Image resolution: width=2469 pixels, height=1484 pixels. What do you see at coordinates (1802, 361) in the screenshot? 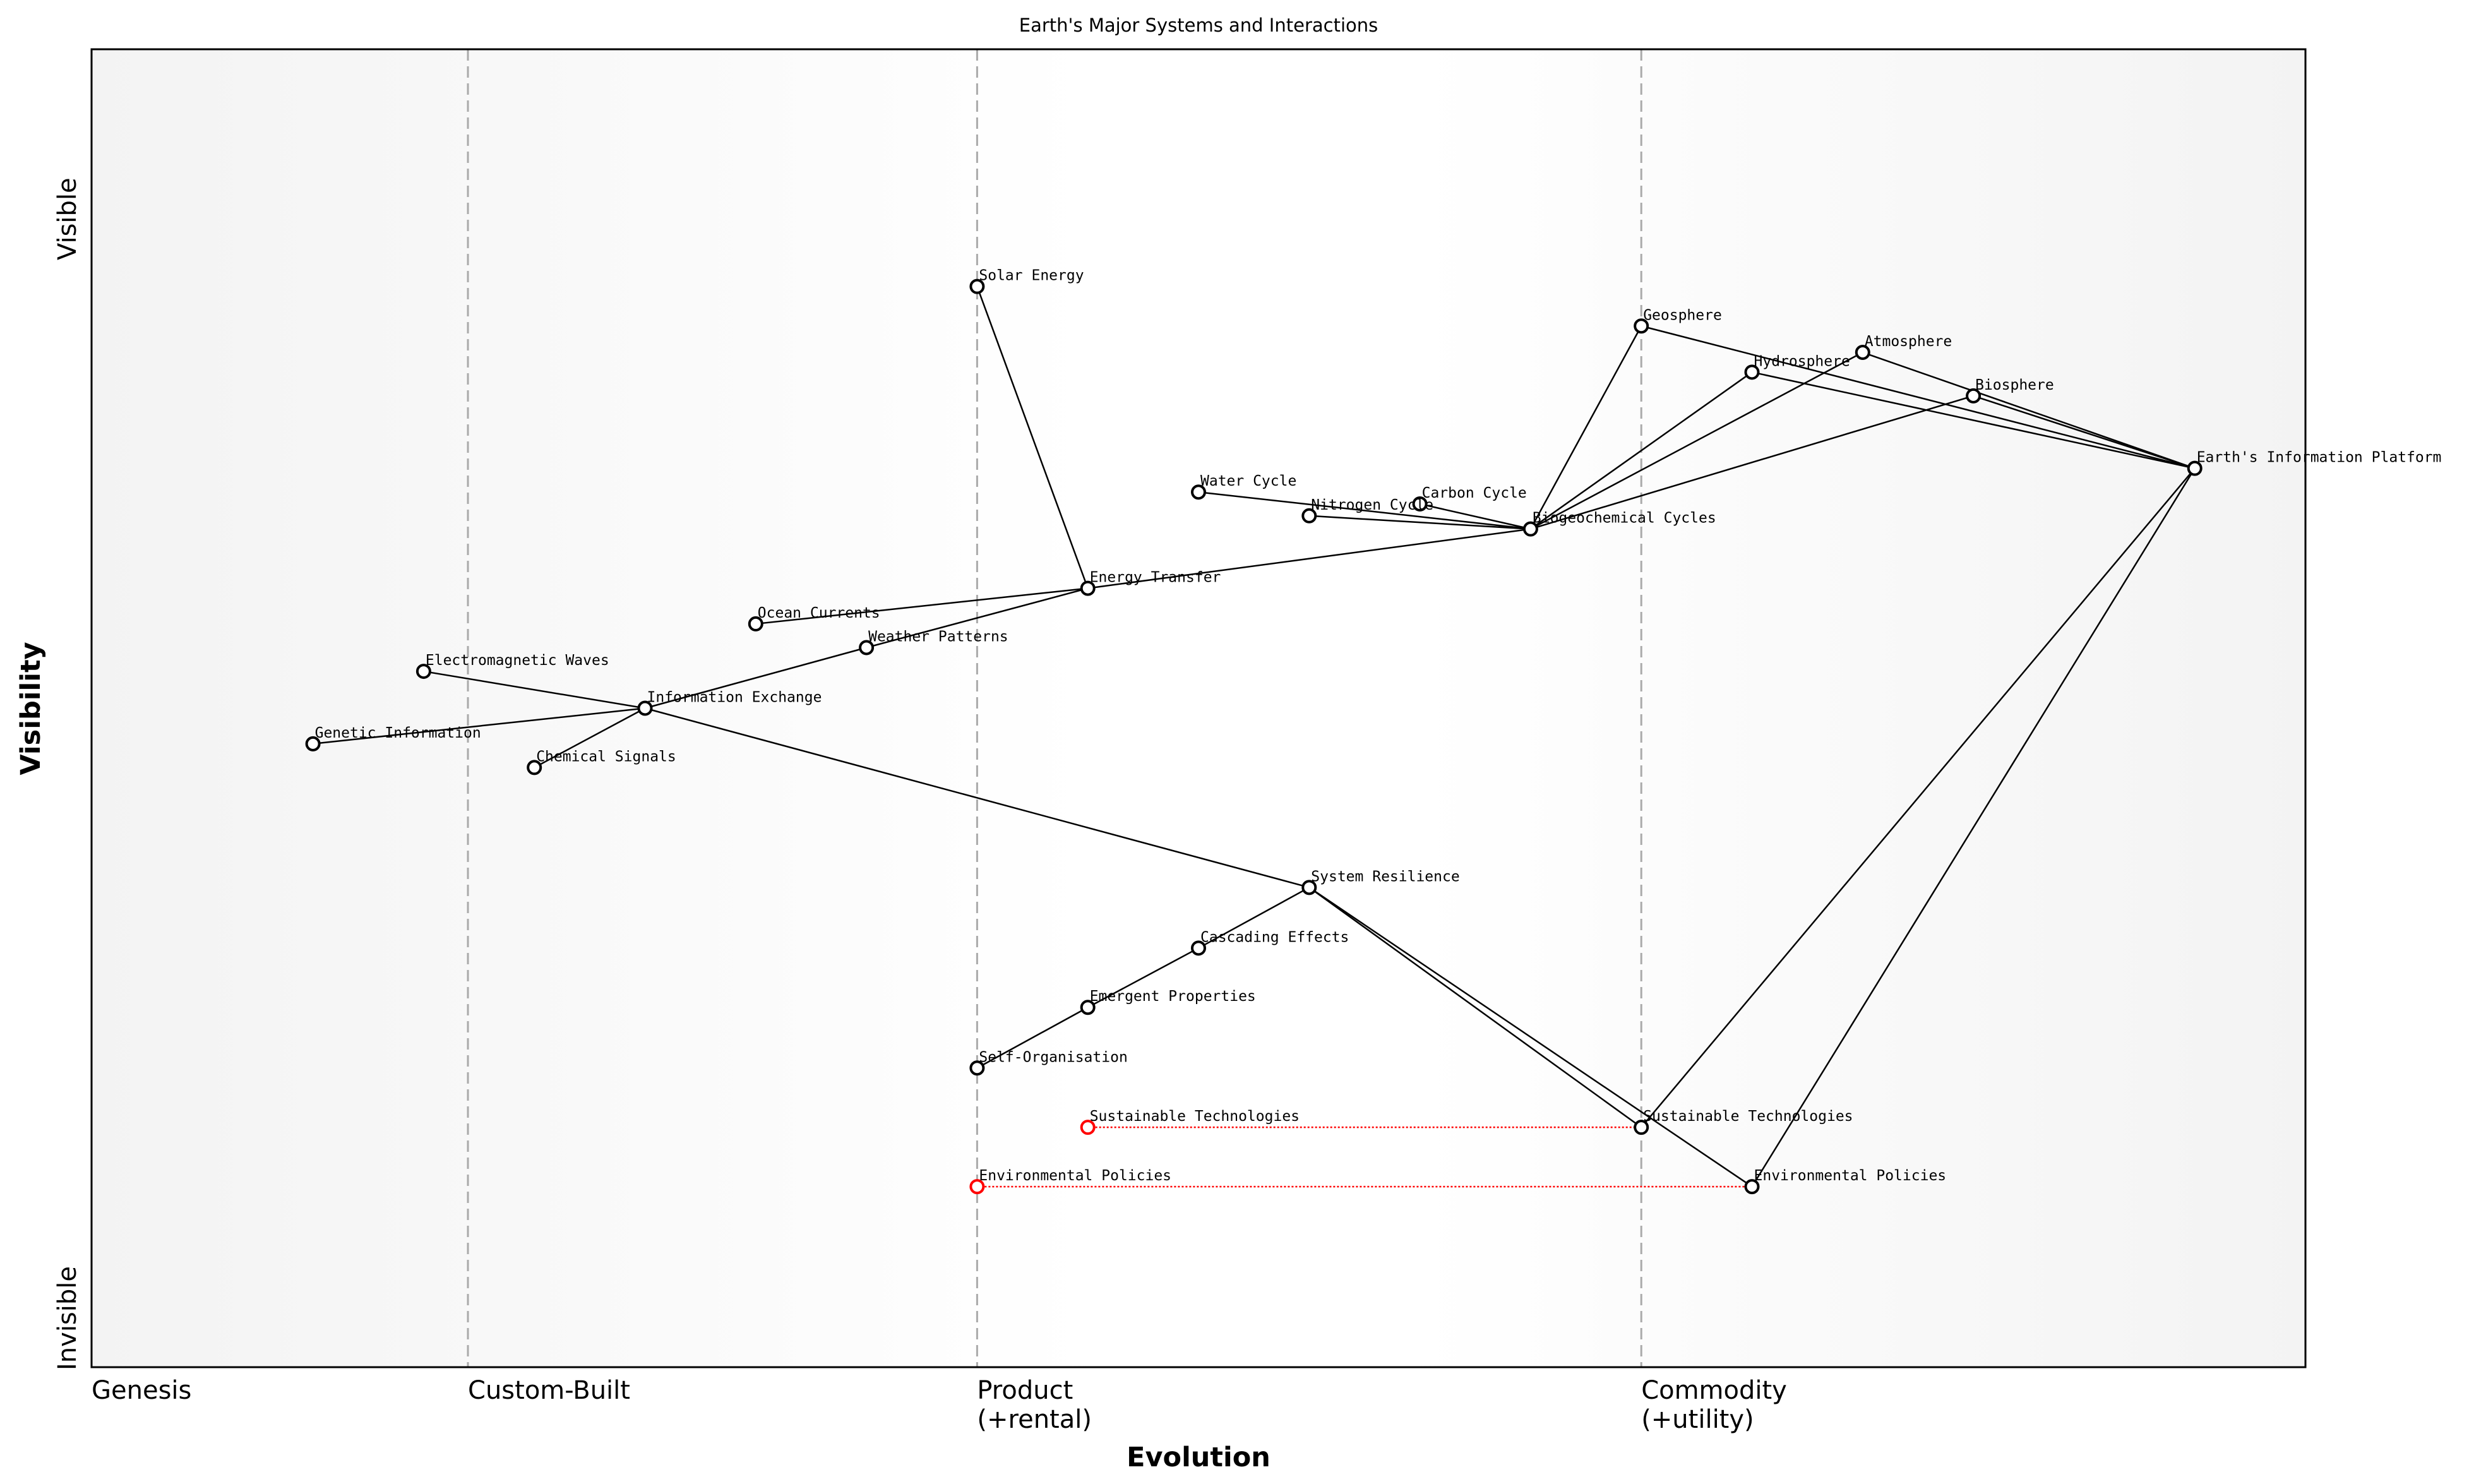
I see `component-label: Hydrosphere` at bounding box center [1802, 361].